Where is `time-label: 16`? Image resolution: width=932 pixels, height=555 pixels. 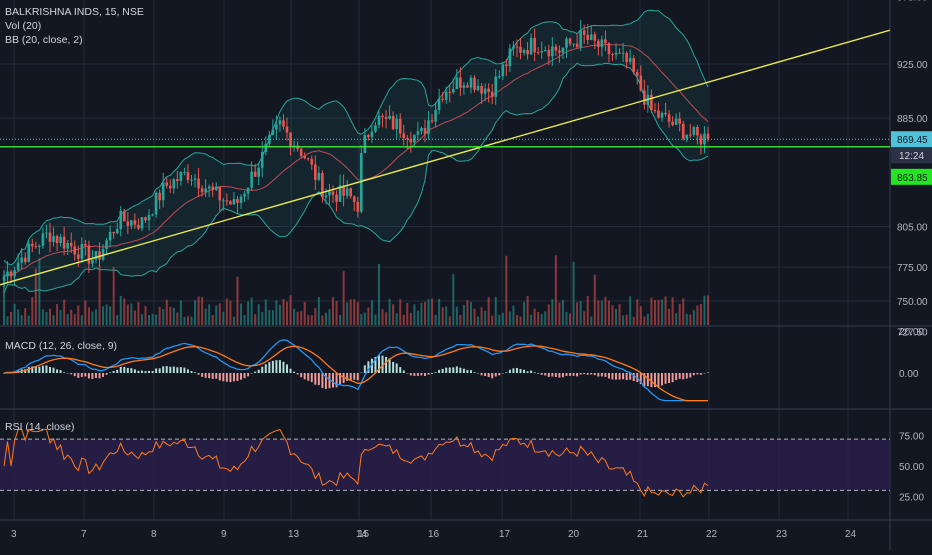 time-label: 16 is located at coordinates (434, 534).